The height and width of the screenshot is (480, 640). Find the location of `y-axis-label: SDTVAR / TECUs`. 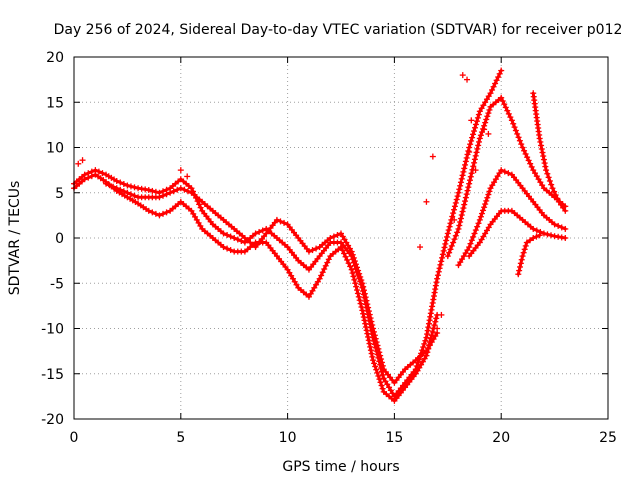

y-axis-label: SDTVAR / TECUs is located at coordinates (15, 238).